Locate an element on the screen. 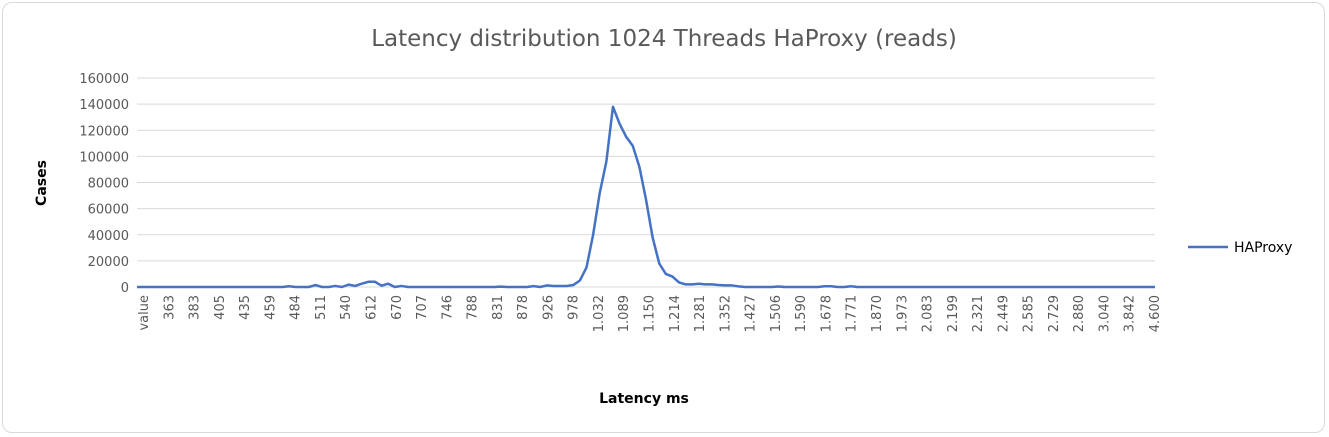  x-tick-label: 788 is located at coordinates (473, 307).